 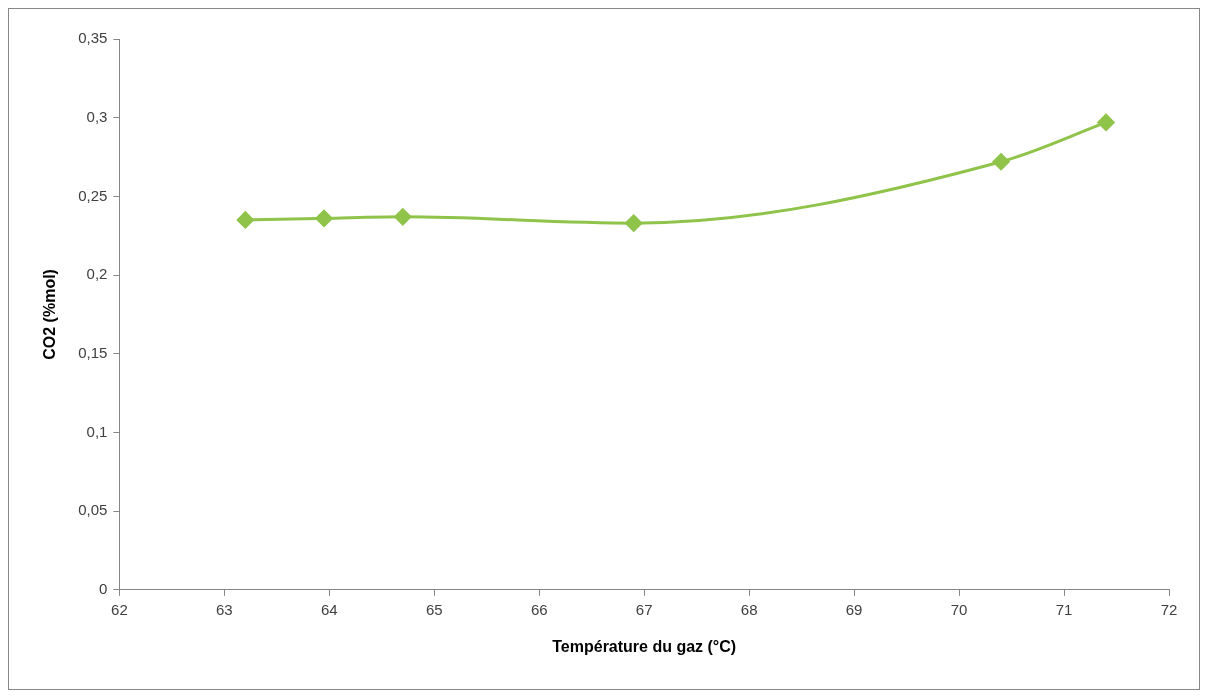 I want to click on x-tick-label: 71, so click(x=1064, y=609).